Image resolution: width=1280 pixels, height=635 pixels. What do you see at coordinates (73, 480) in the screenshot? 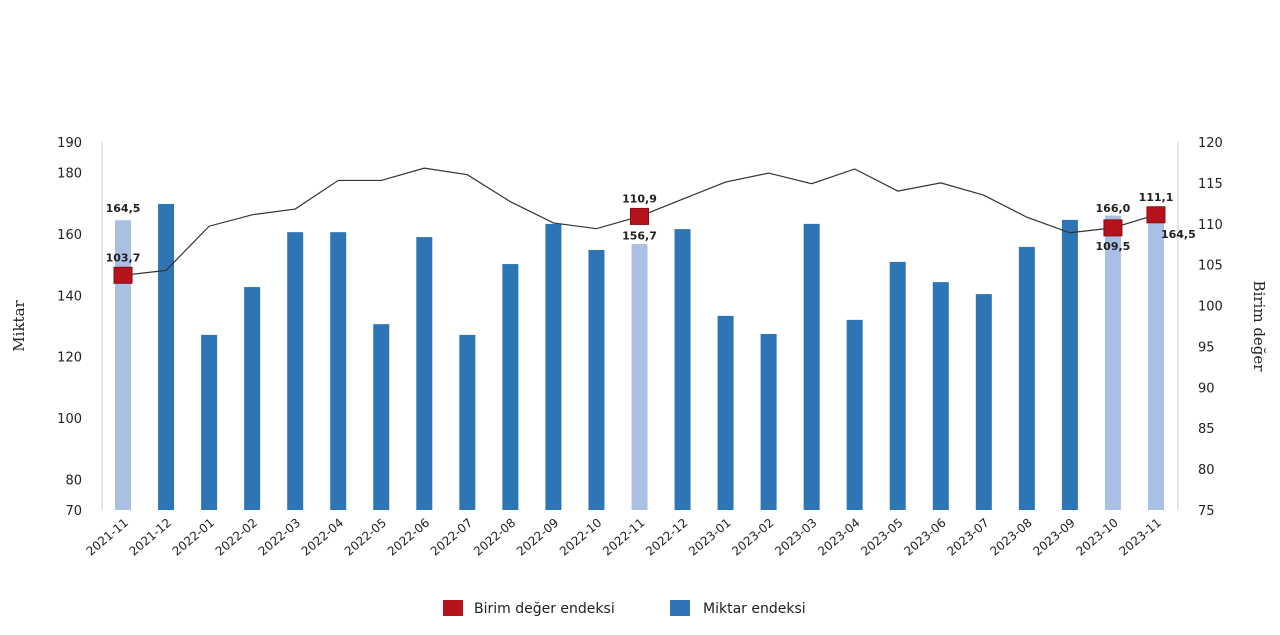
I see `left-tick-label: 80` at bounding box center [73, 480].